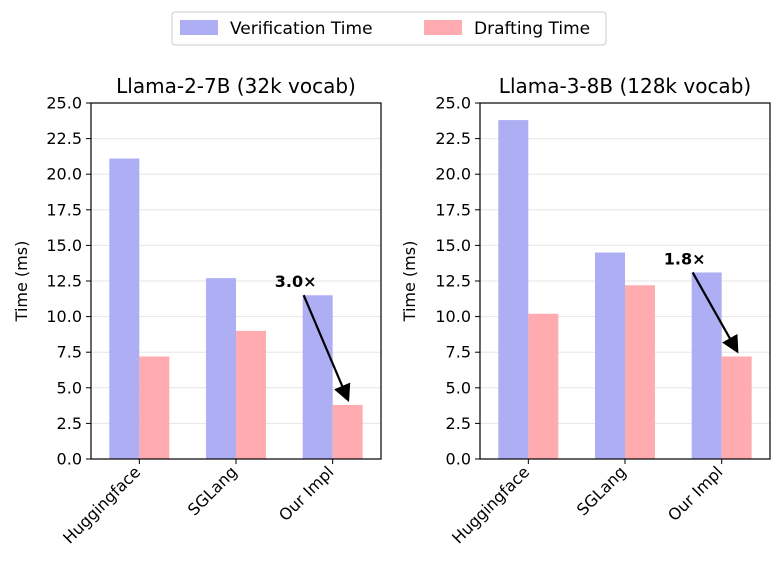 The width and height of the screenshot is (781, 580). What do you see at coordinates (199, 27) in the screenshot?
I see `legend-swatch-verification` at bounding box center [199, 27].